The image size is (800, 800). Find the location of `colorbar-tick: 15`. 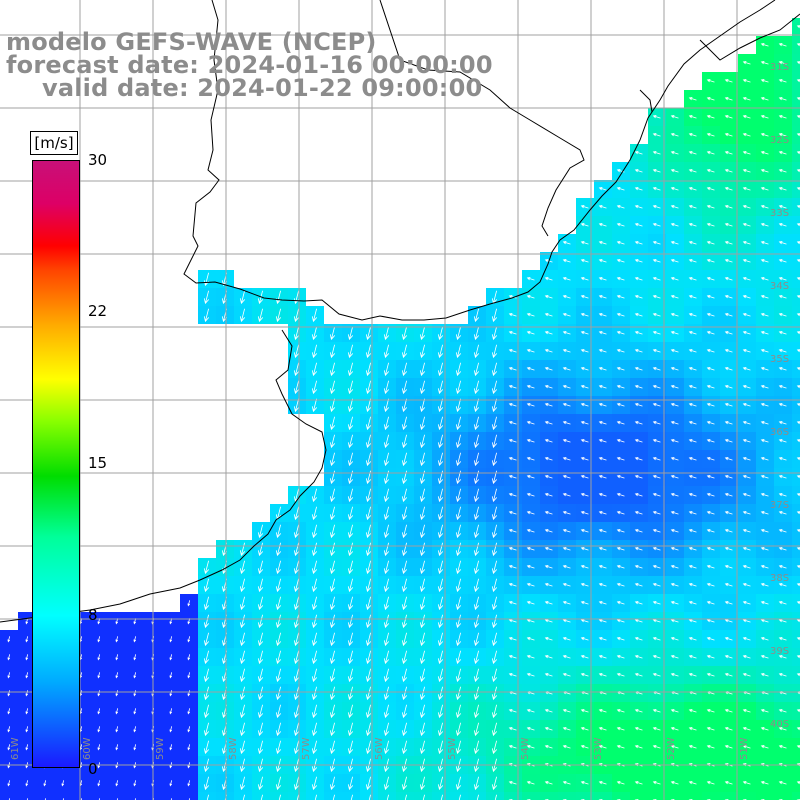

colorbar-tick: 15 is located at coordinates (98, 463).